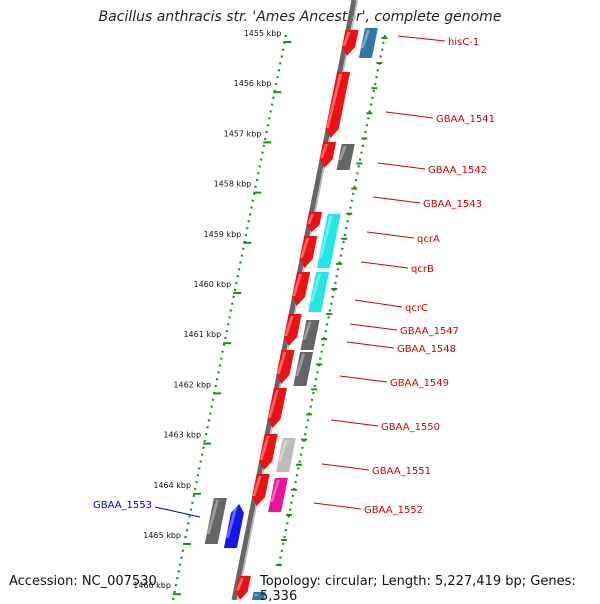 This screenshot has width=600, height=604. I want to click on gene-arrow-blue-shine, so click(231, 522).